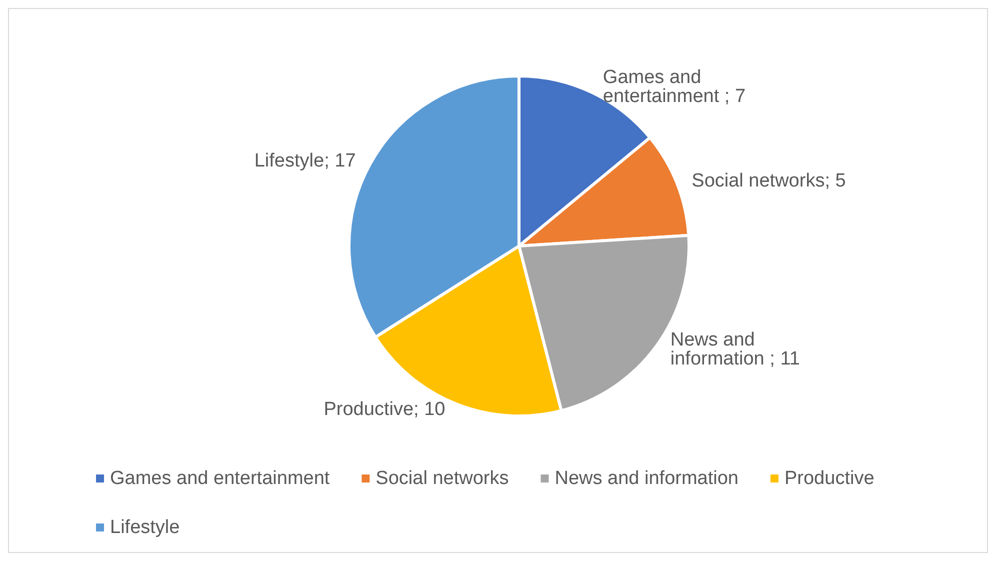 The height and width of the screenshot is (563, 998). I want to click on legend-label: News and information, so click(646, 478).